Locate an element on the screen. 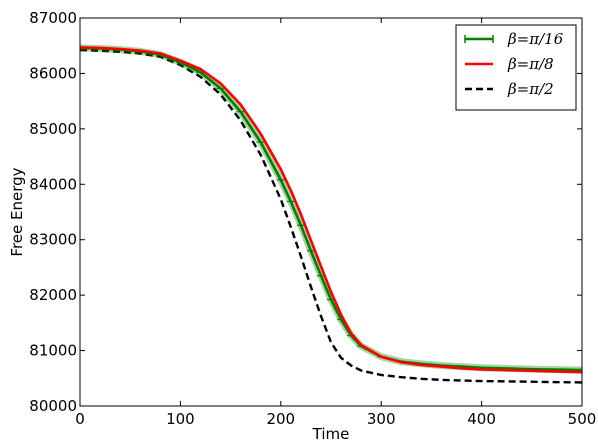  legend-label: β=π/16 is located at coordinates (535, 39).